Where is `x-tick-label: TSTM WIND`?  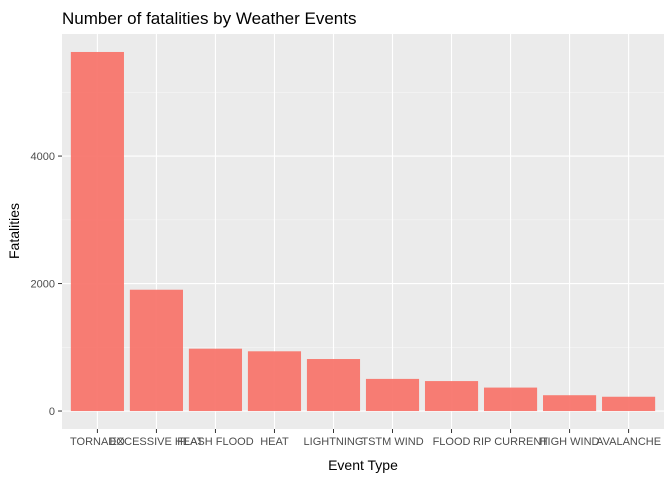
x-tick-label: TSTM WIND is located at coordinates (392, 442).